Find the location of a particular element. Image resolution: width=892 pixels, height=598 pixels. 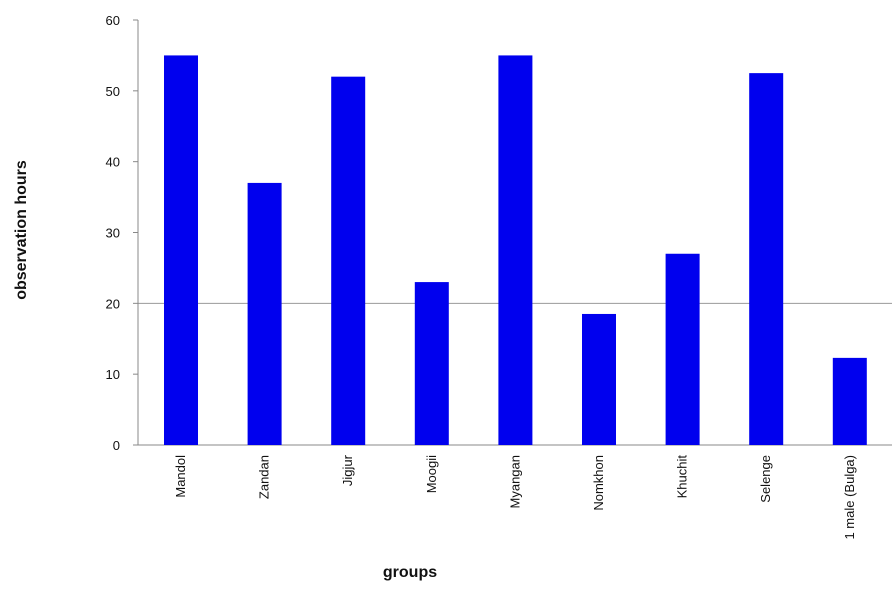

category-label-0: Mandol is located at coordinates (180, 476).